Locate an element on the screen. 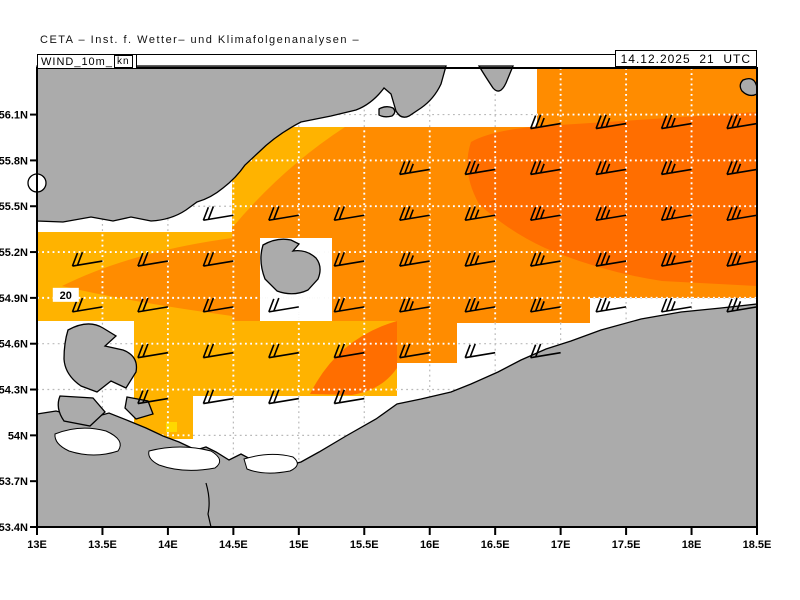 The height and width of the screenshot is (600, 800). unit-label: kn is located at coordinates (123, 61).